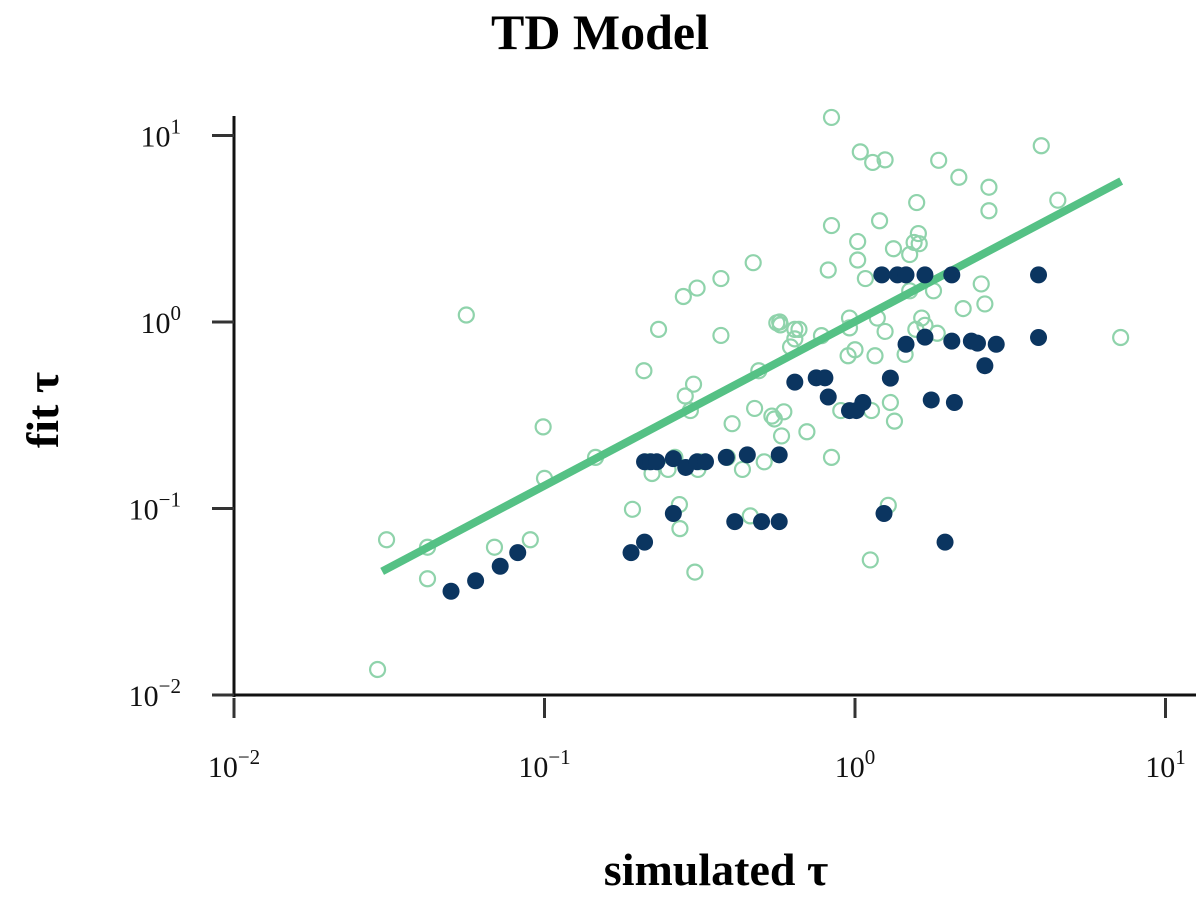  What do you see at coordinates (855, 764) in the screenshot?
I see `x-tick-label: 10⁰` at bounding box center [855, 764].